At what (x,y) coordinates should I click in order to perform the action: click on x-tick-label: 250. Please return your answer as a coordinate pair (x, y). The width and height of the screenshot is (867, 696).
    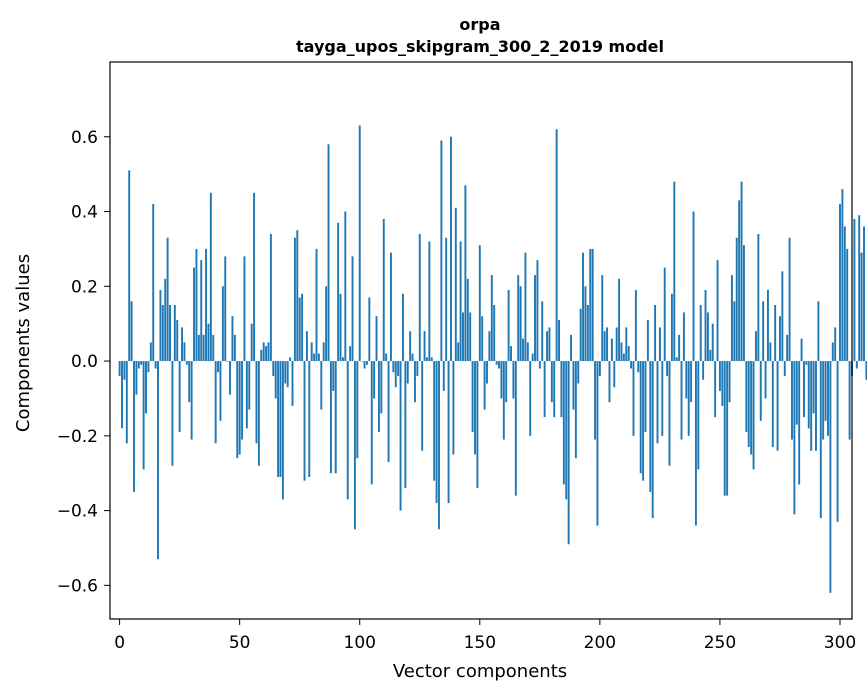
    Looking at the image, I should click on (720, 643).